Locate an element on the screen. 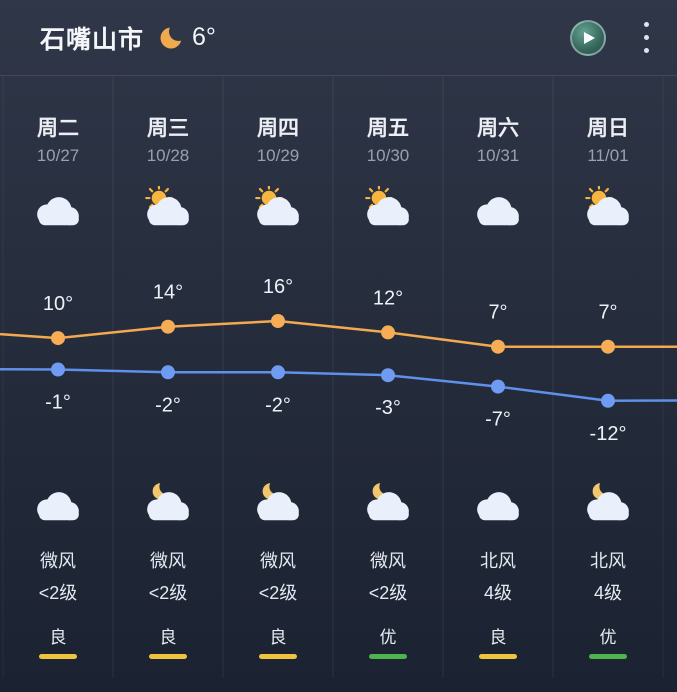 The image size is (677, 692). forecast-column: 周二 10/27 微风 <2级 良 is located at coordinates (58, 384).